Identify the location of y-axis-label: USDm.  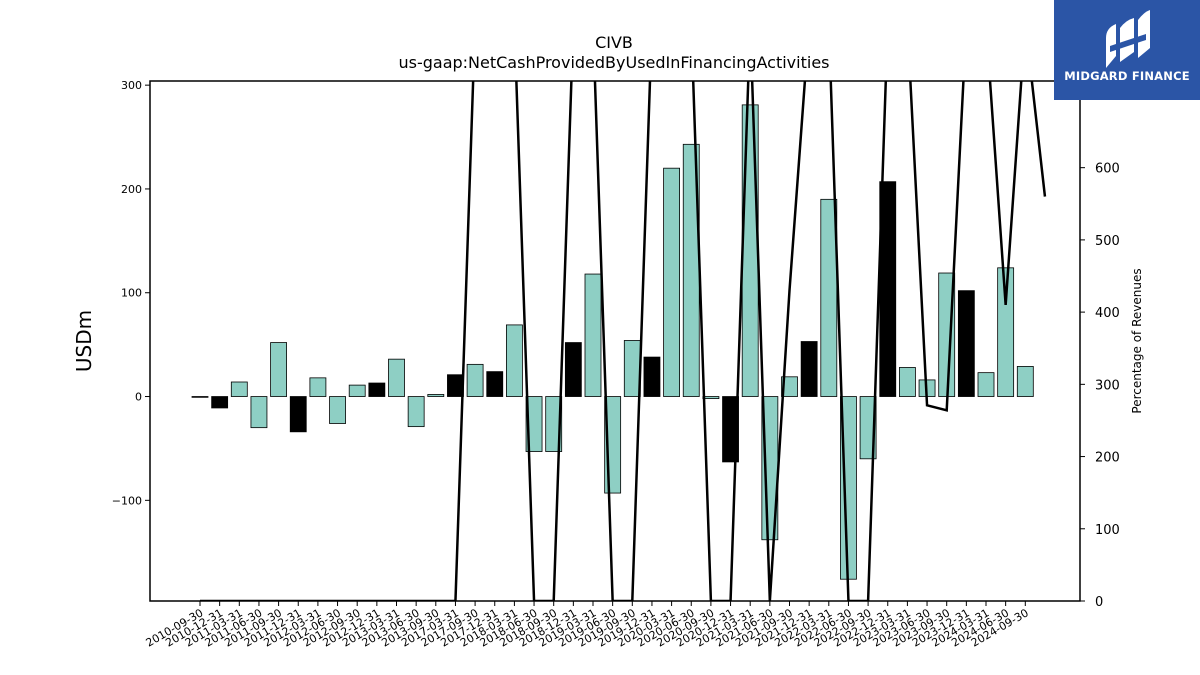
(84, 341).